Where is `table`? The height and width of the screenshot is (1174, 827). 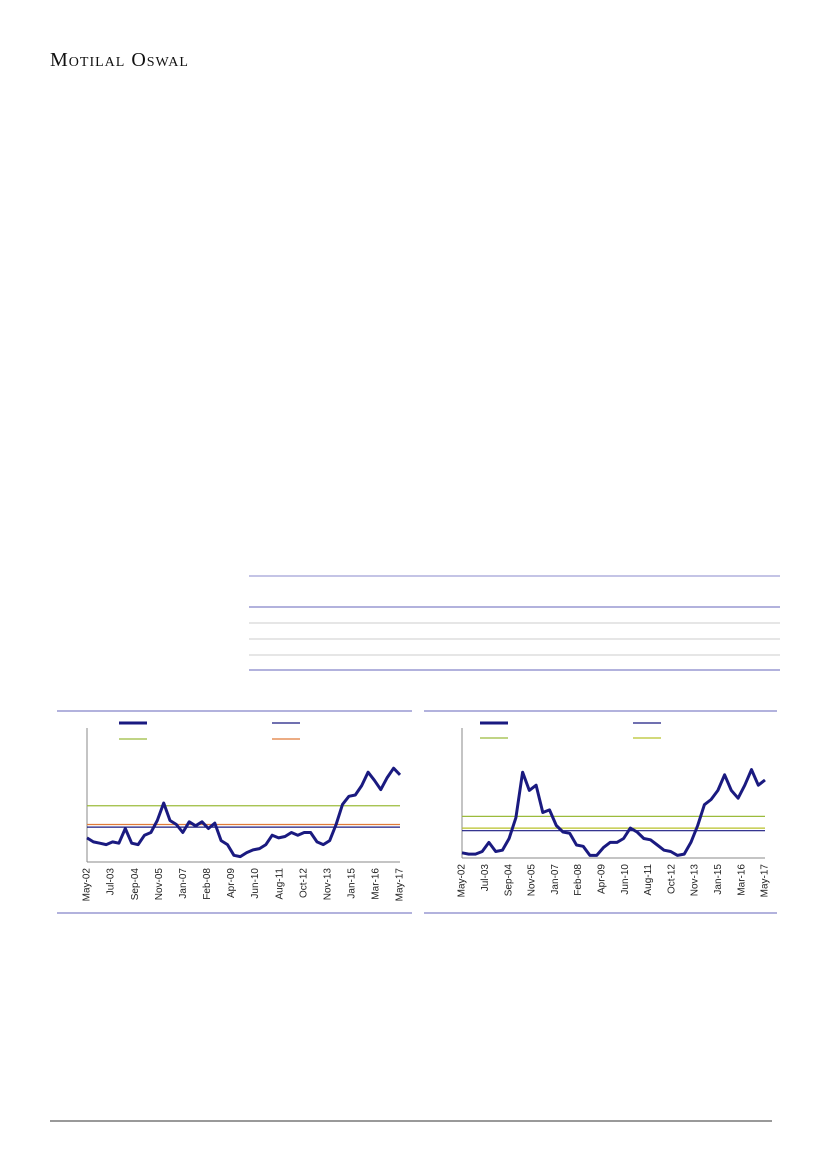 table is located at coordinates (514, 623).